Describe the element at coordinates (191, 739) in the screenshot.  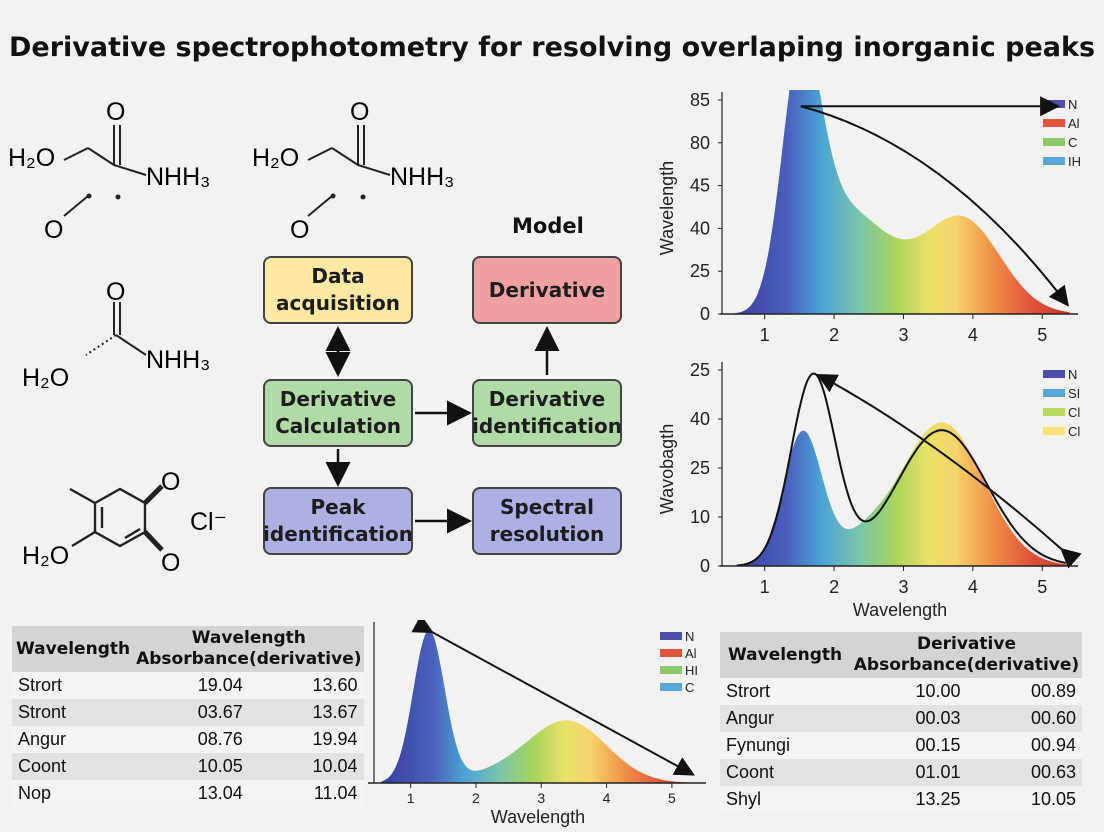
I see `table-cell-value: 08.76` at that location.